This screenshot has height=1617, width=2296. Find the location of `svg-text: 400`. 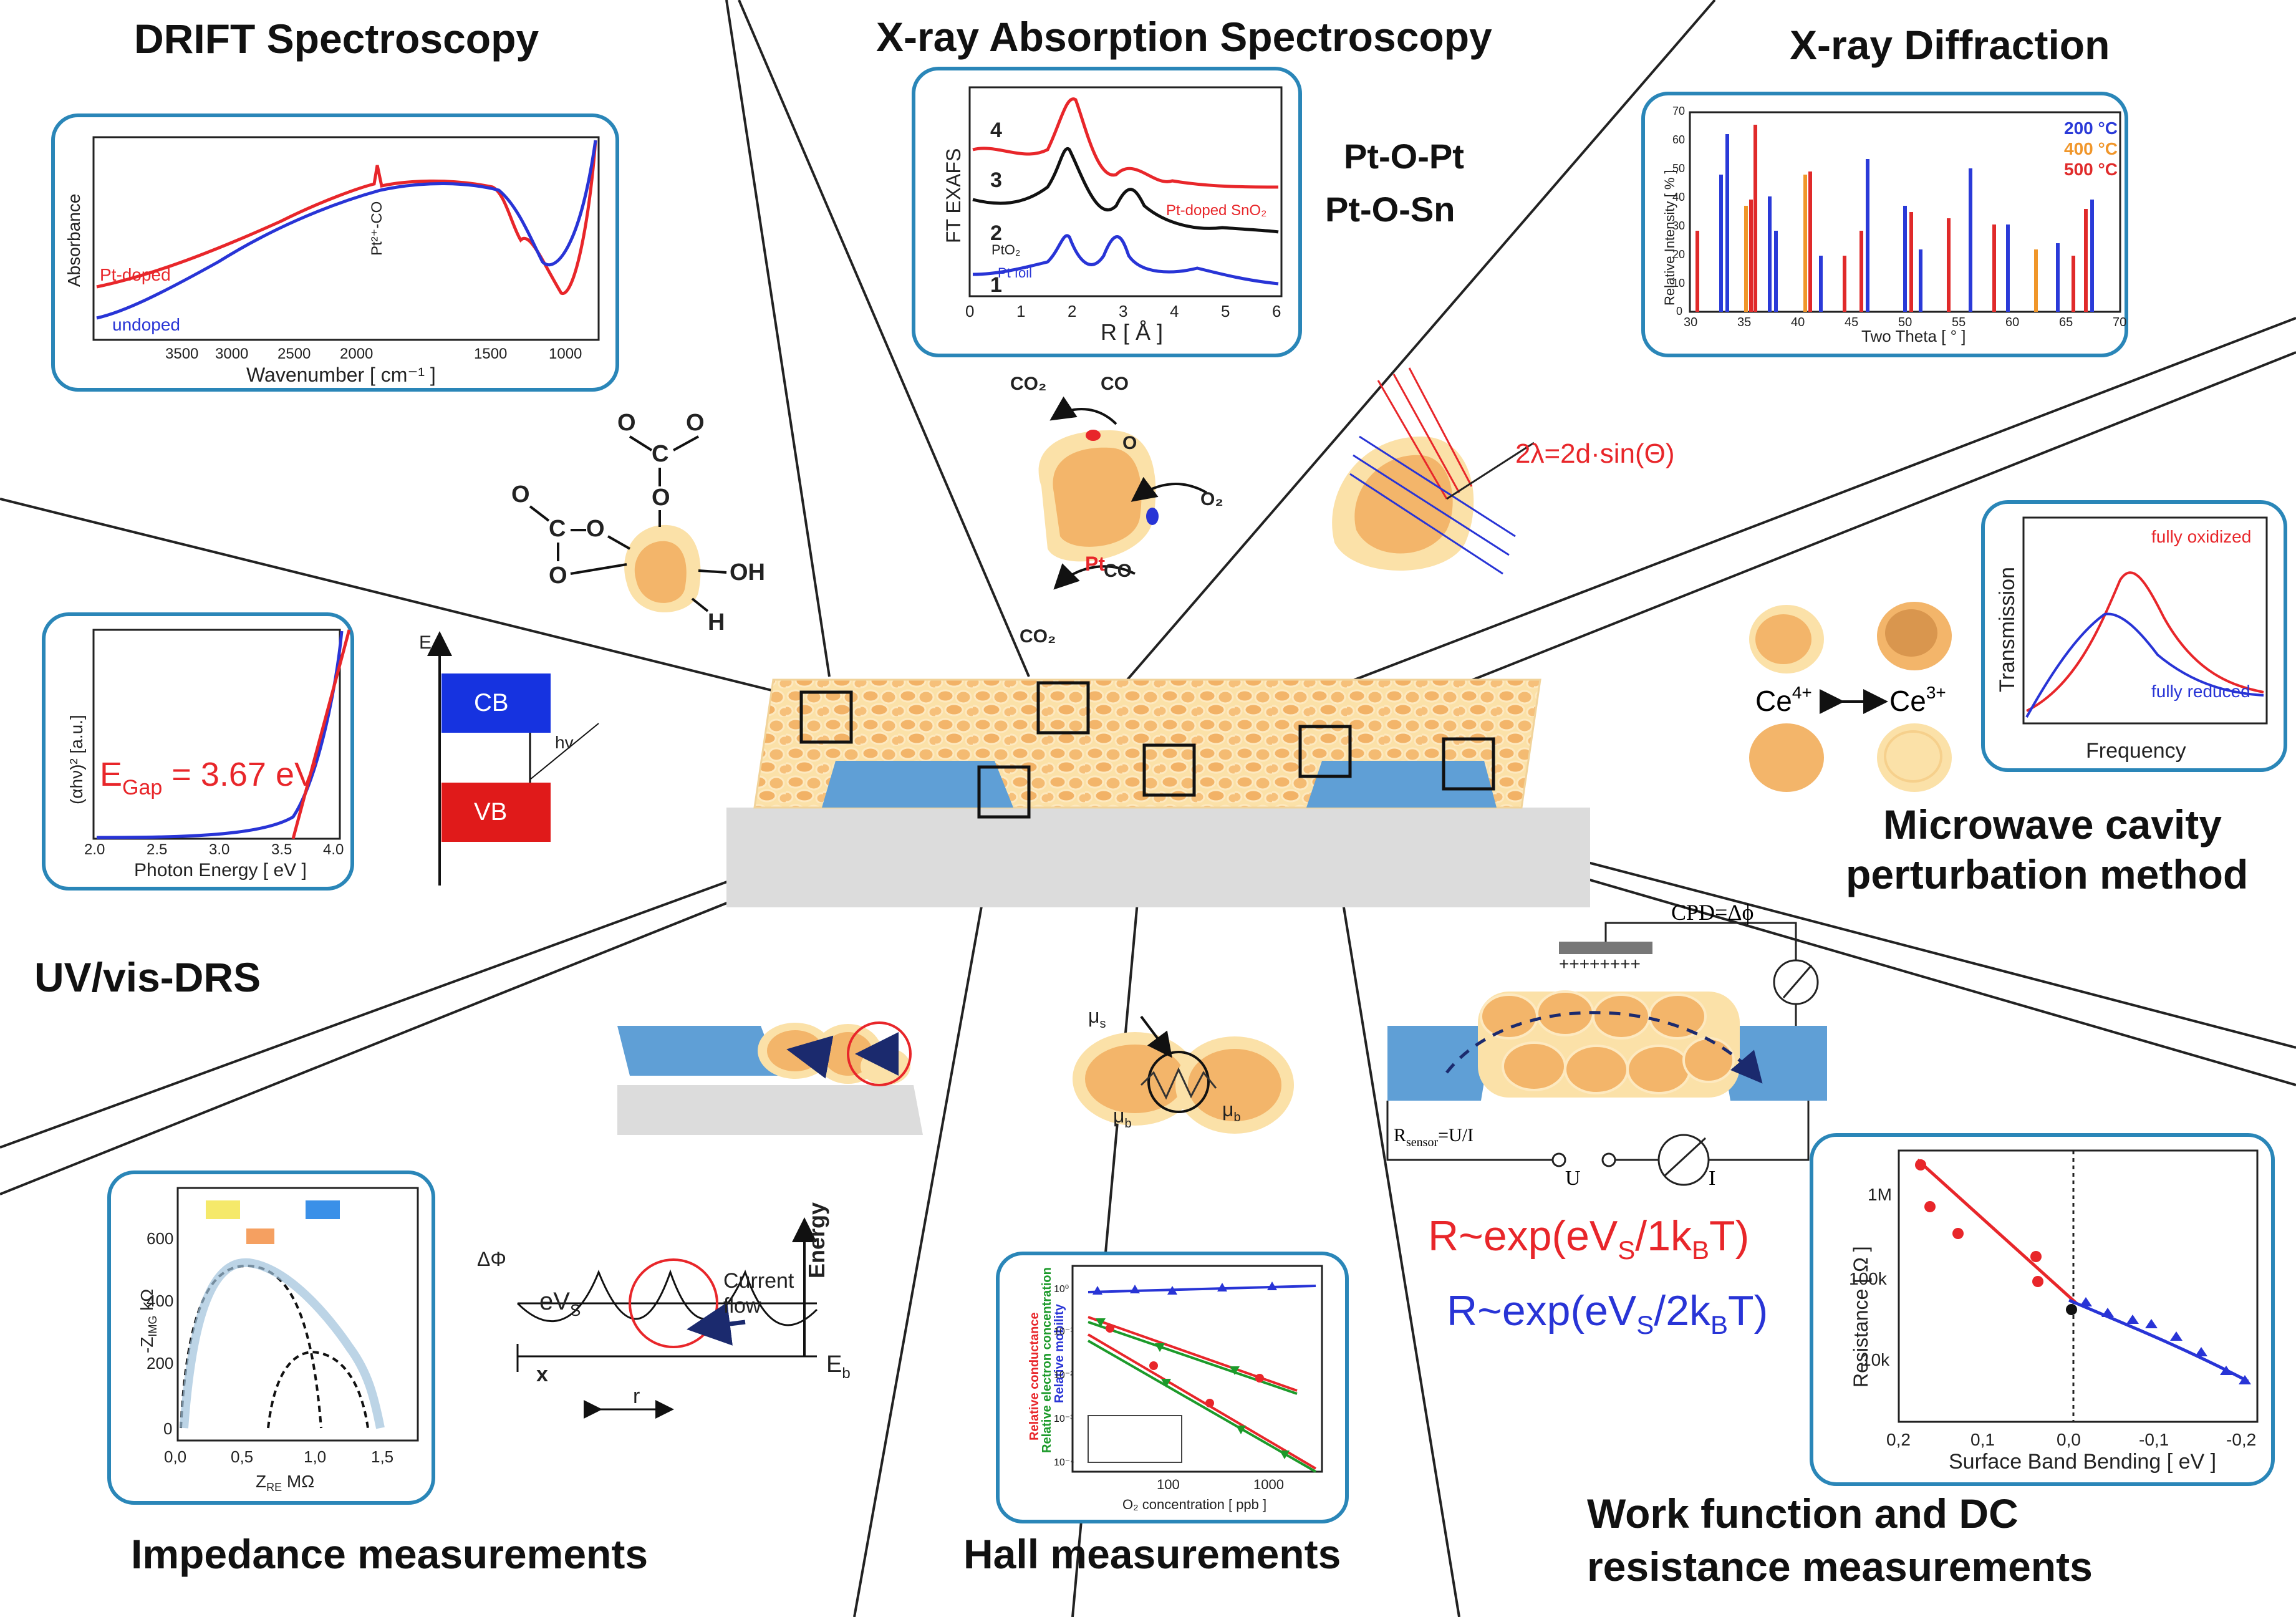

svg-text: 400 is located at coordinates (160, 1300).